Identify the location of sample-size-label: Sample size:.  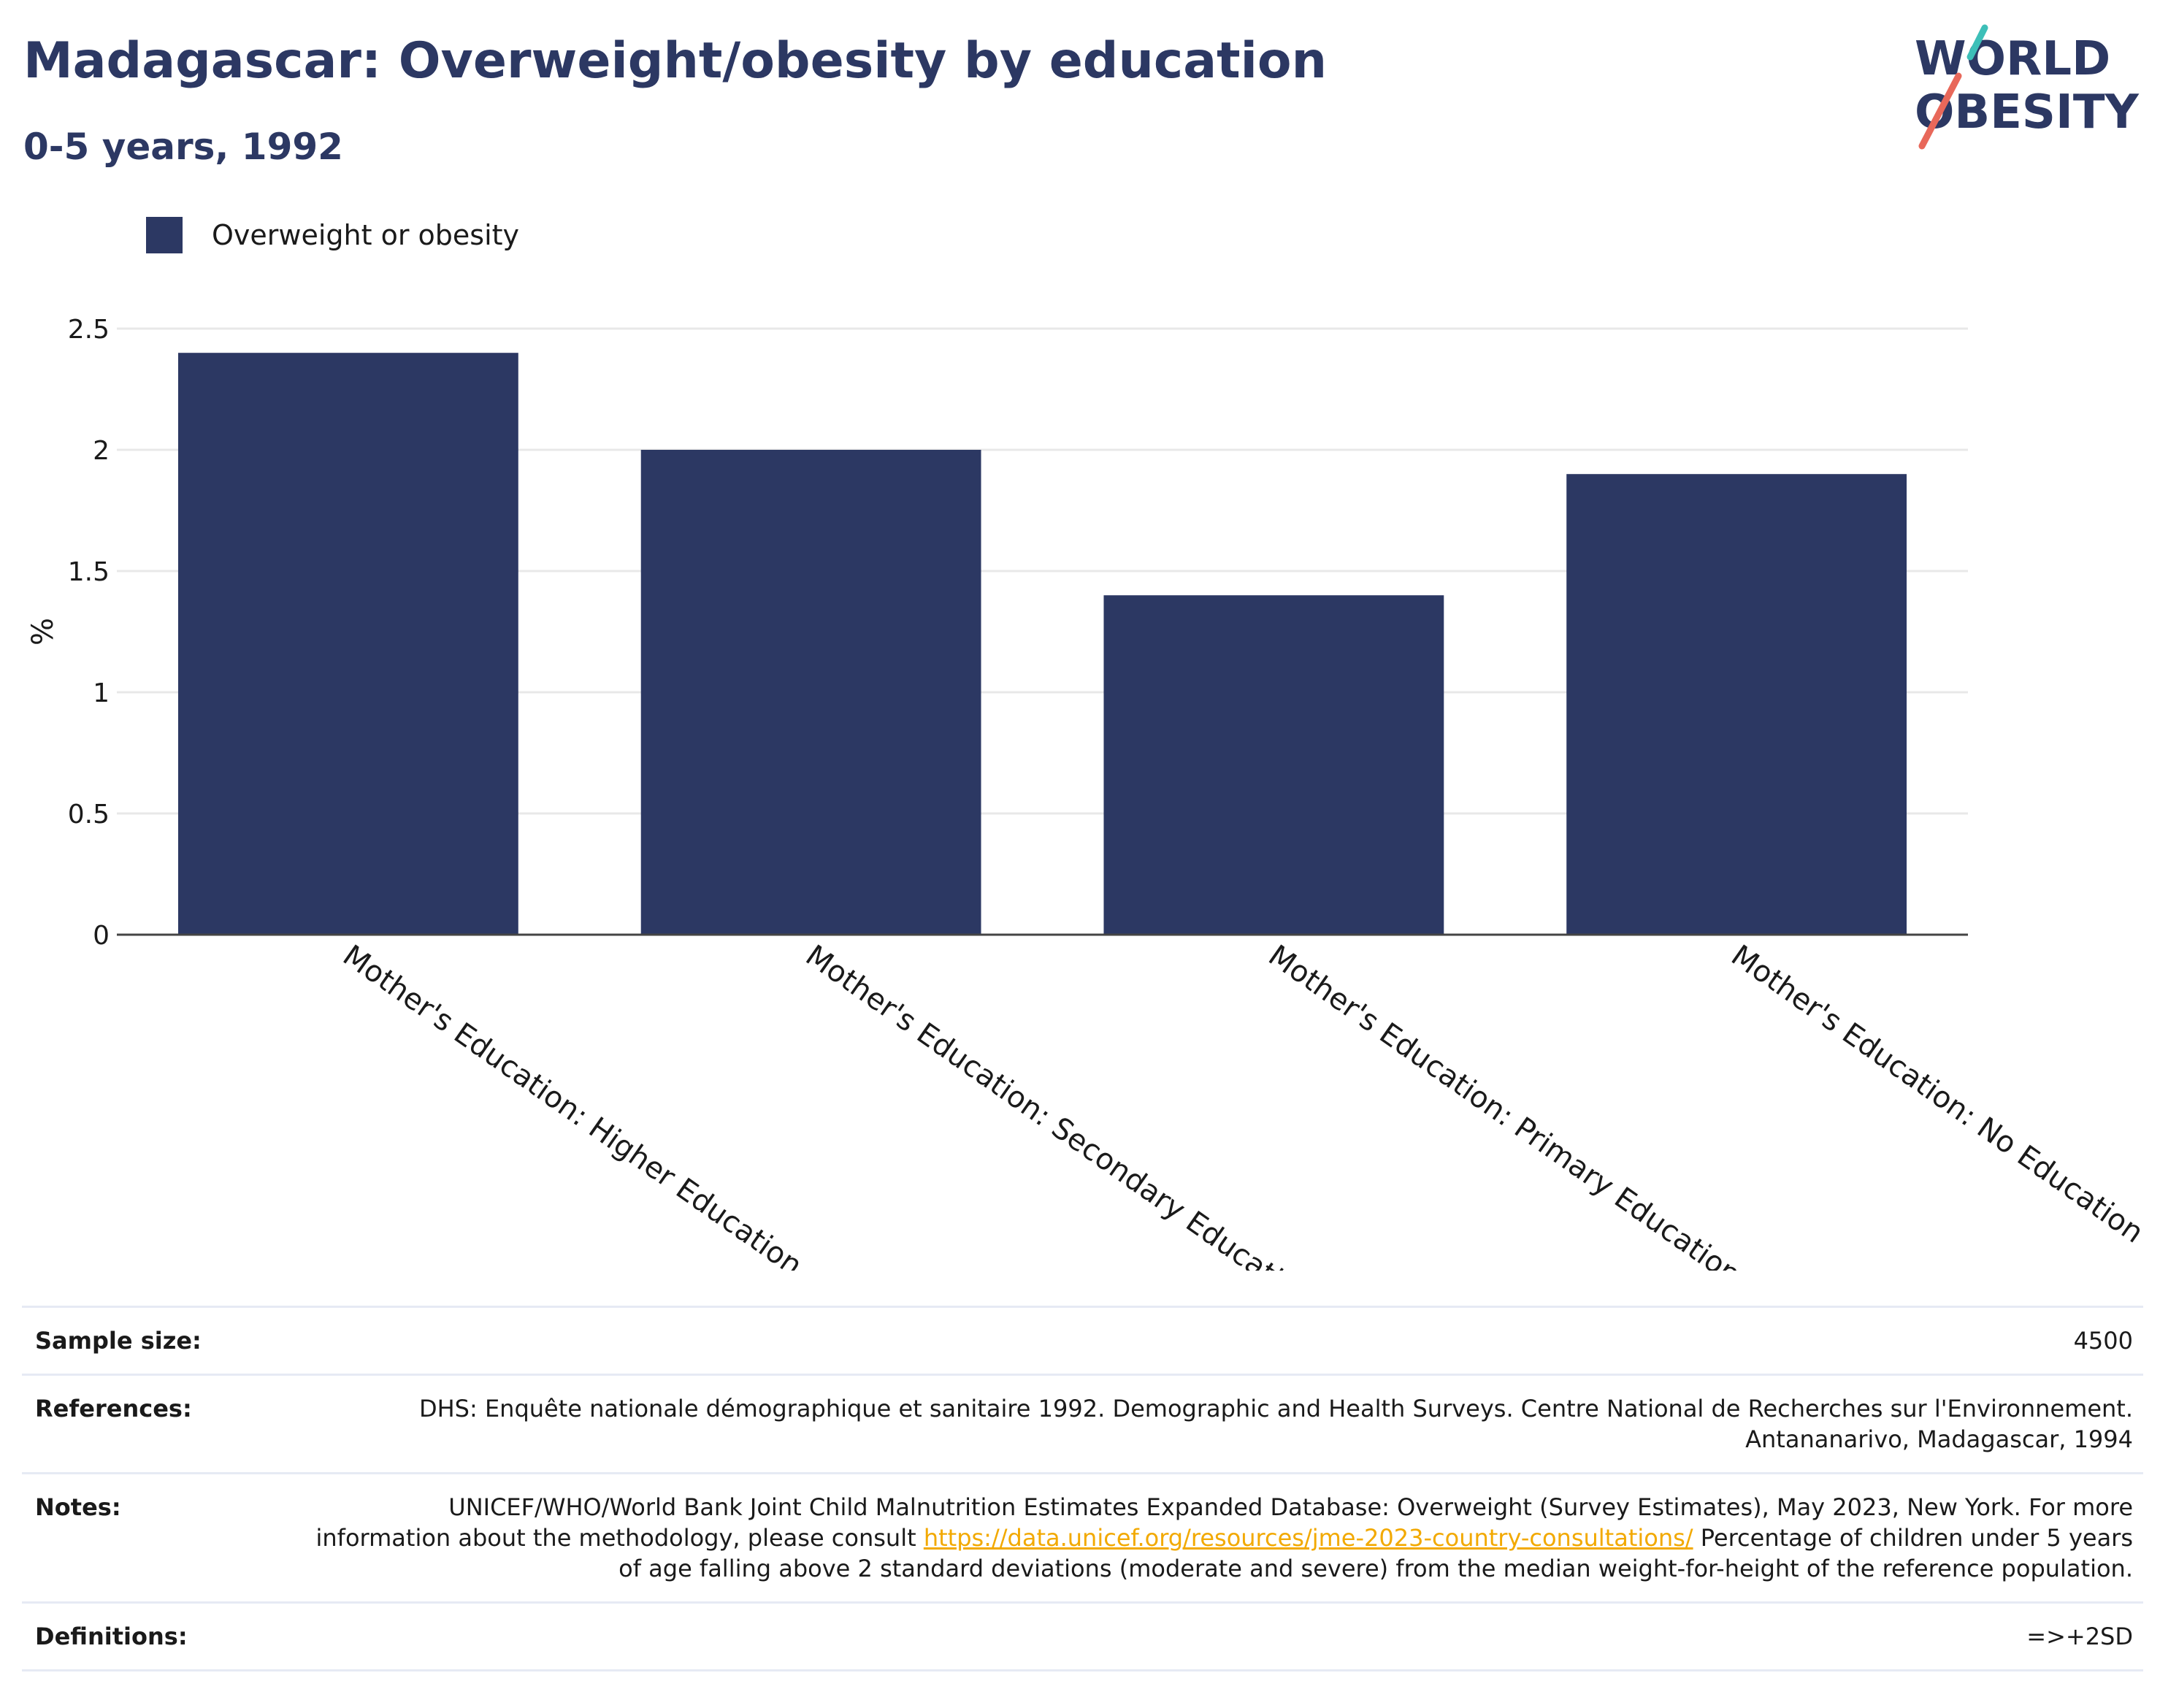
(118, 1341).